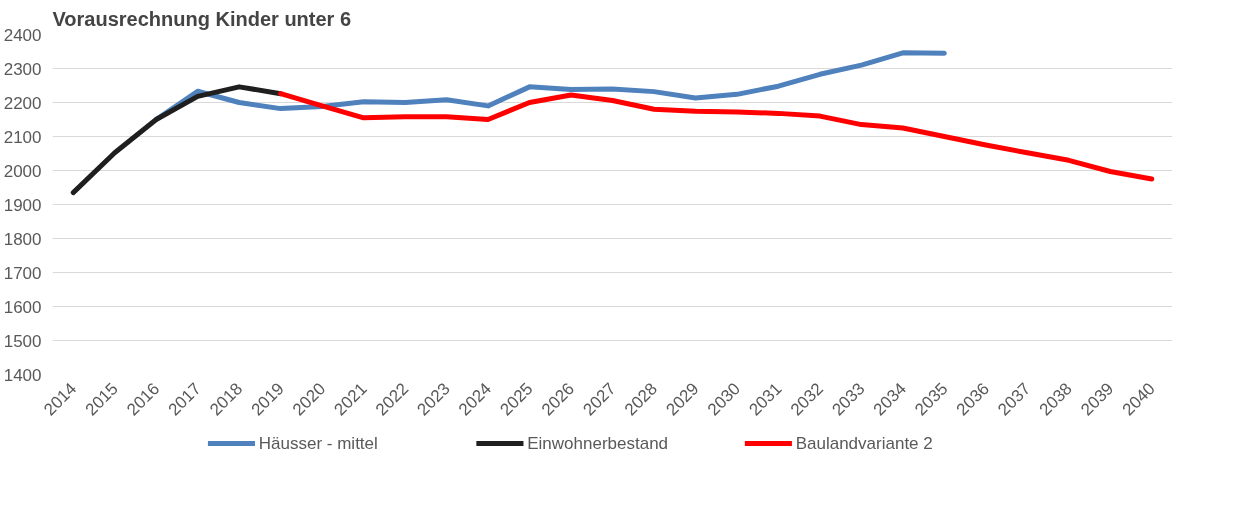 The image size is (1247, 531). What do you see at coordinates (22, 205) in the screenshot?
I see `y-tick-label: 1900` at bounding box center [22, 205].